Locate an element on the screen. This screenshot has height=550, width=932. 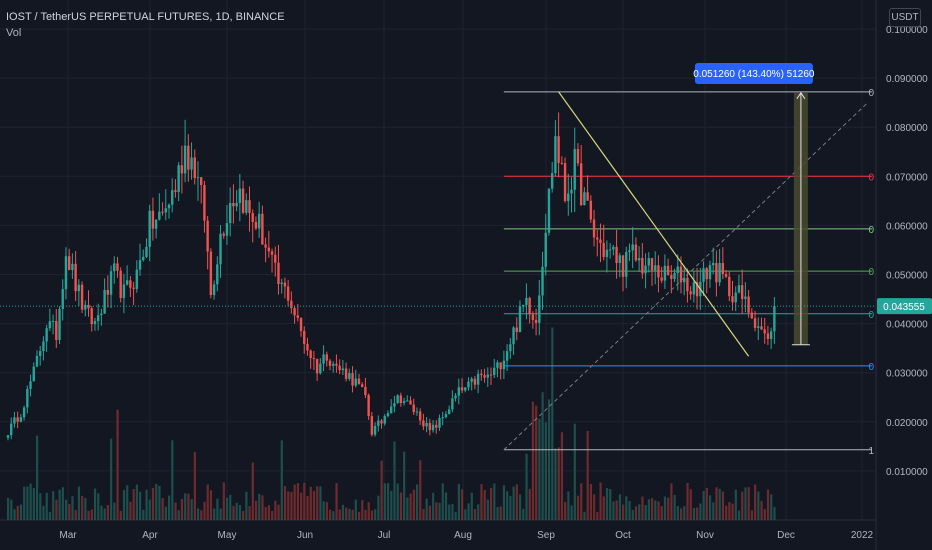
x-tick-label: May is located at coordinates (227, 535).